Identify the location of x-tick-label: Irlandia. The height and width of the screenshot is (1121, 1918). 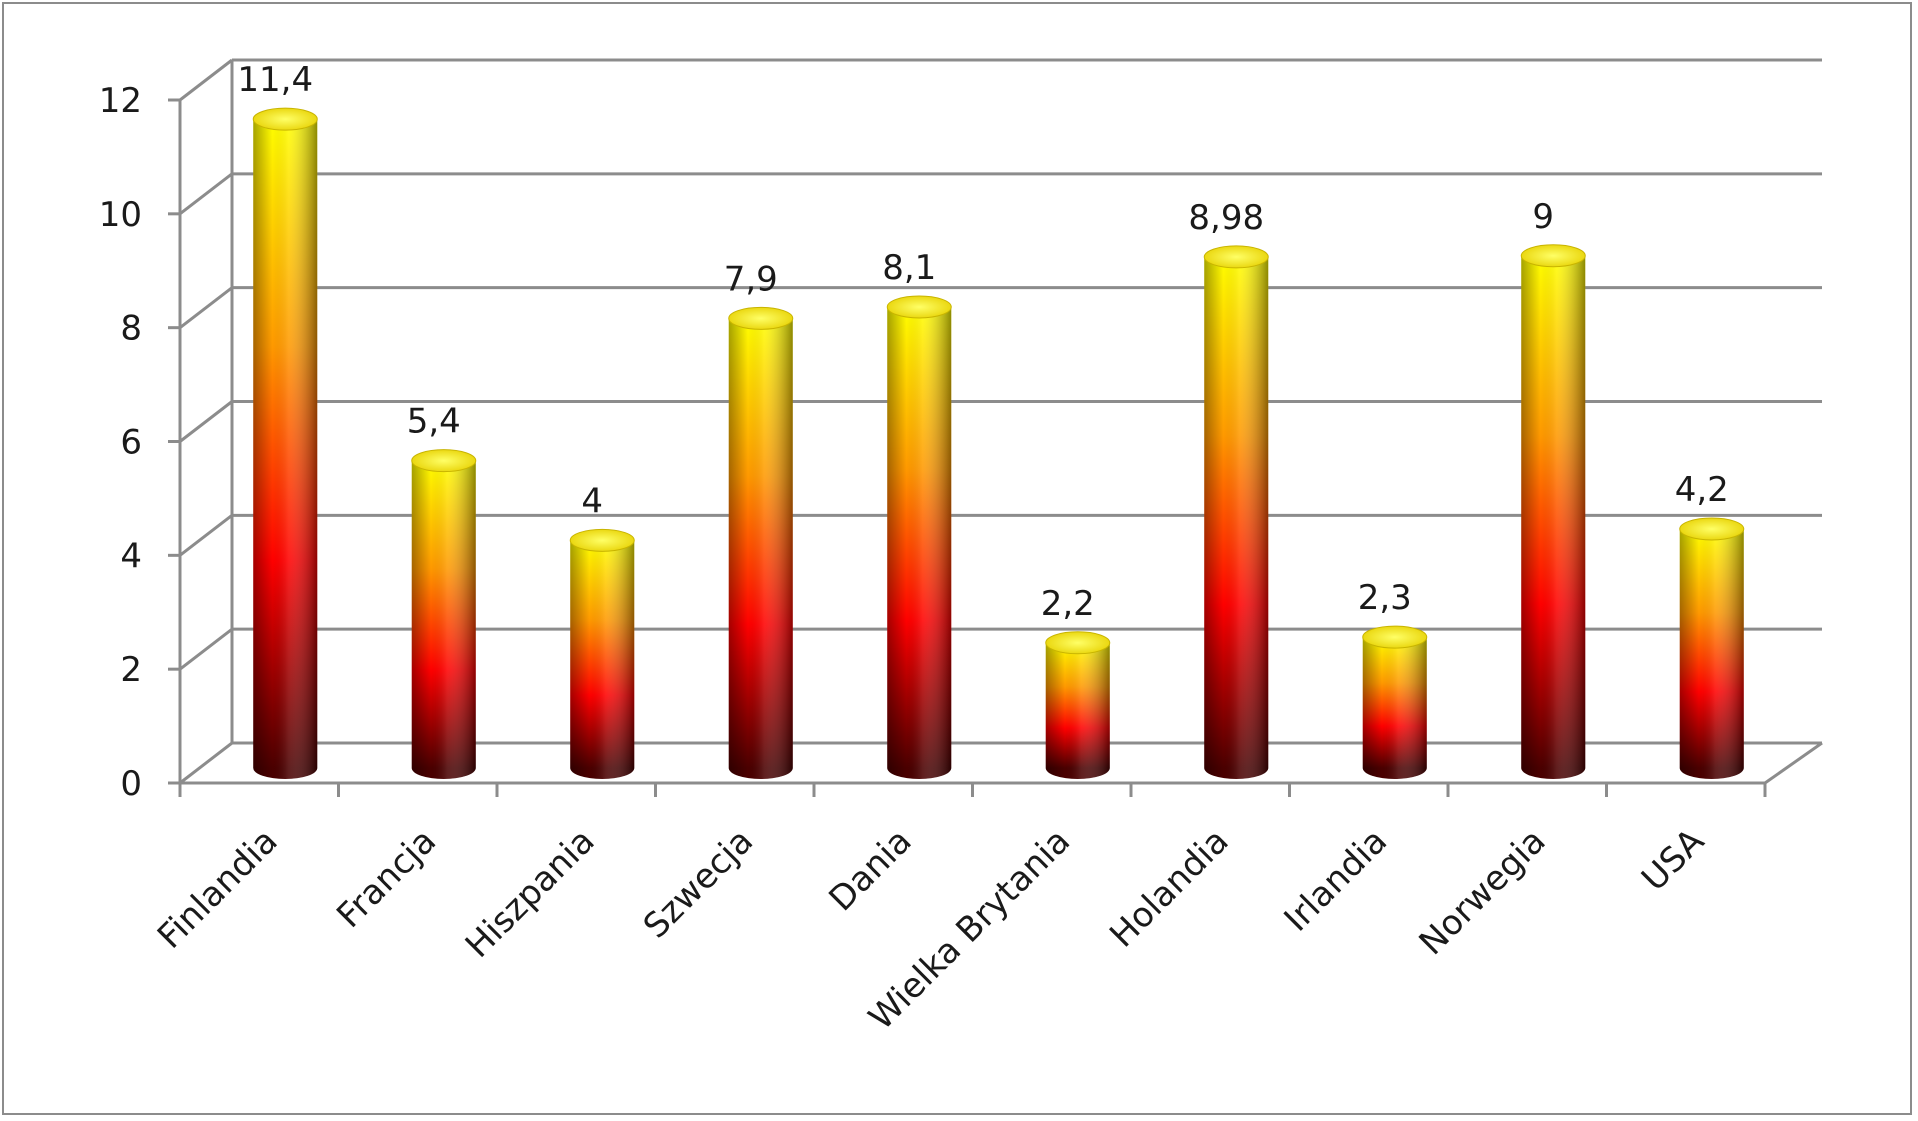
(1336, 880).